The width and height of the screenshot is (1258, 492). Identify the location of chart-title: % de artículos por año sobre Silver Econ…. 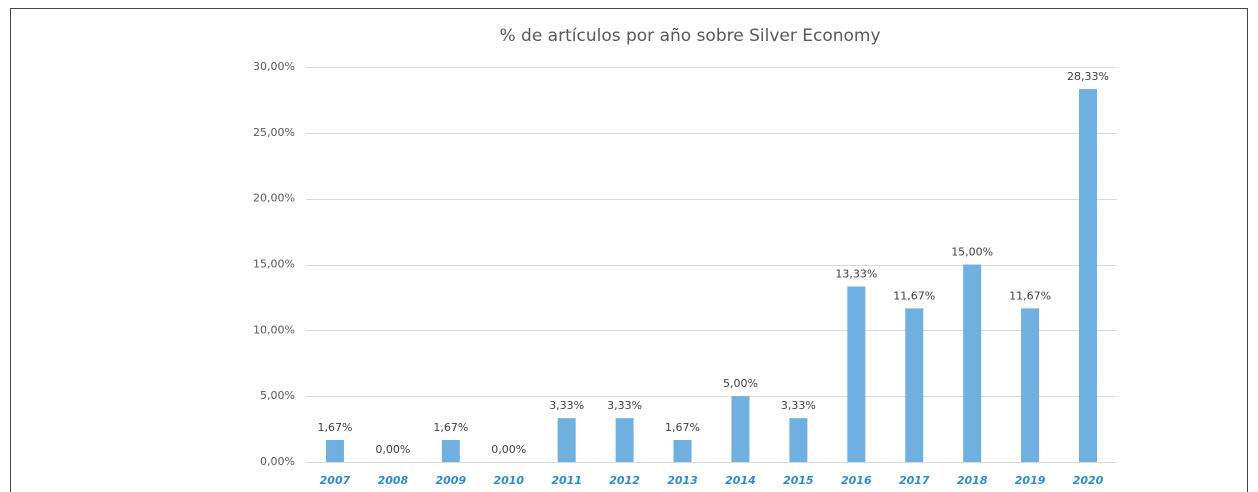
(689, 36).